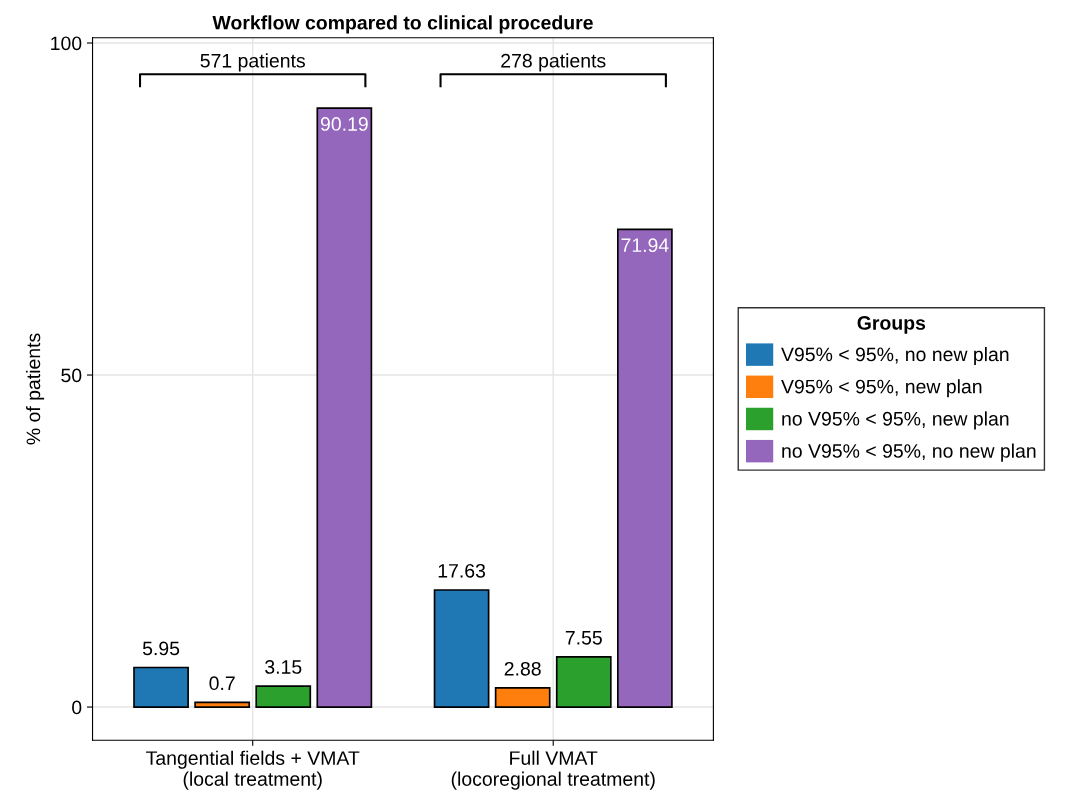  I want to click on annotation: 571 patients, so click(252, 62).